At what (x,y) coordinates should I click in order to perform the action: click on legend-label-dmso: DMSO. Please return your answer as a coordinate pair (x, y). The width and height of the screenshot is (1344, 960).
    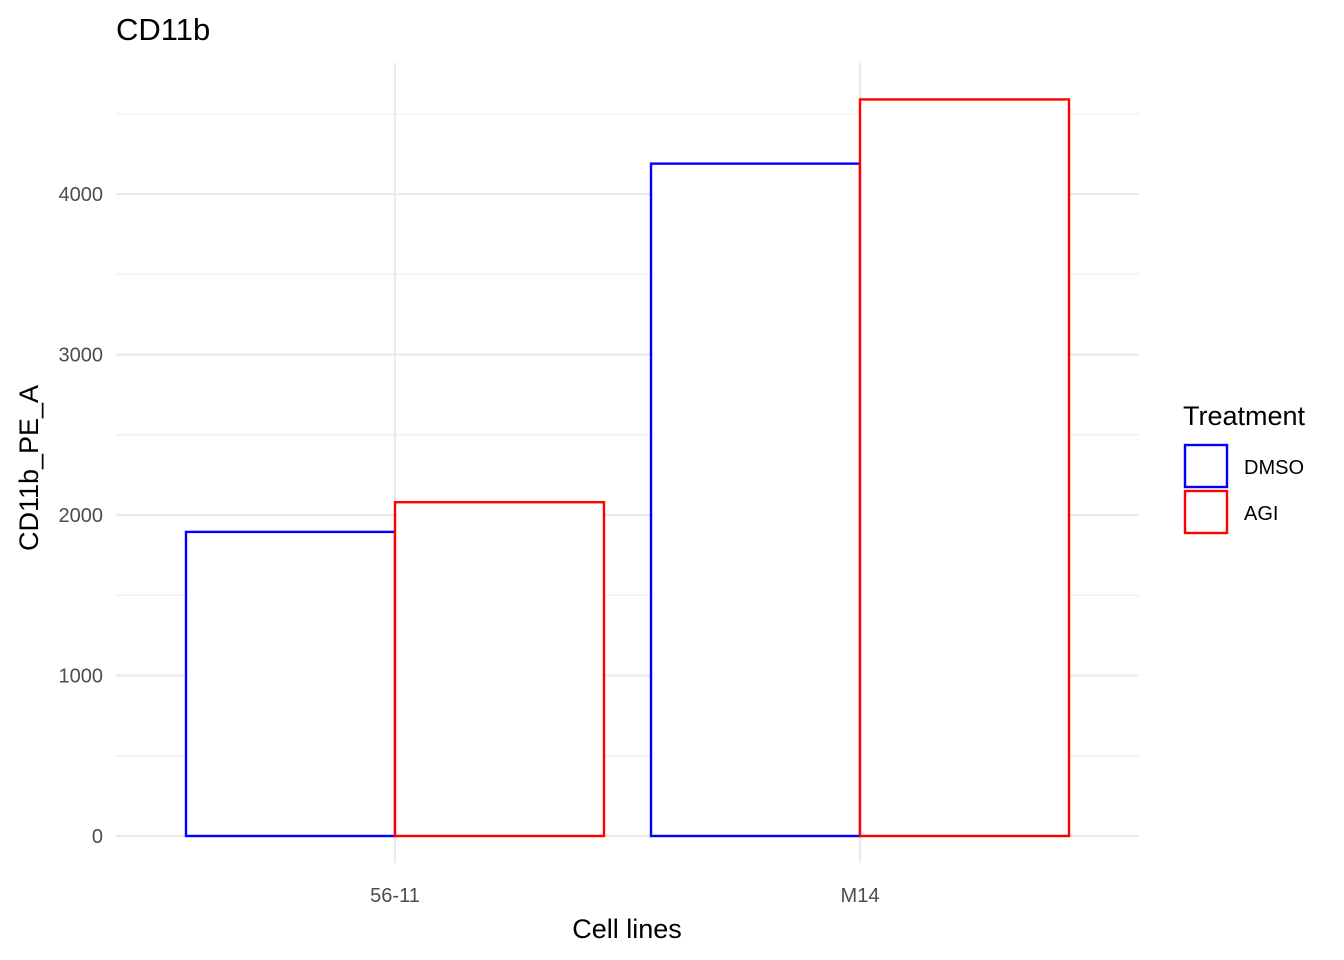
    Looking at the image, I should click on (1274, 468).